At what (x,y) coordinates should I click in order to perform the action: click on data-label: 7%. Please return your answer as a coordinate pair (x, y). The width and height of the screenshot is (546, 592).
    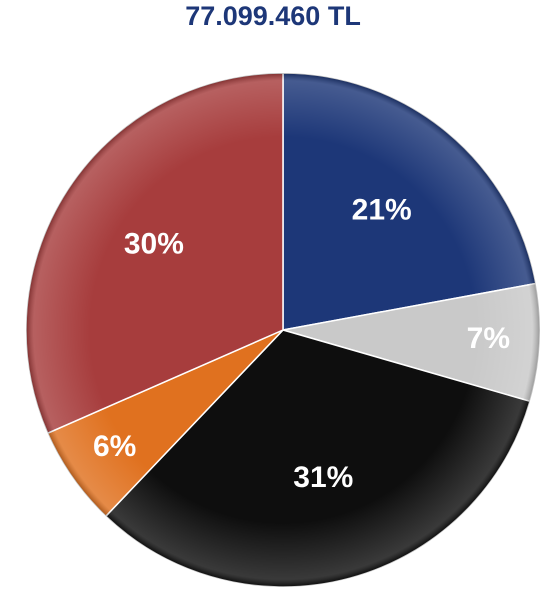
    Looking at the image, I should click on (488, 338).